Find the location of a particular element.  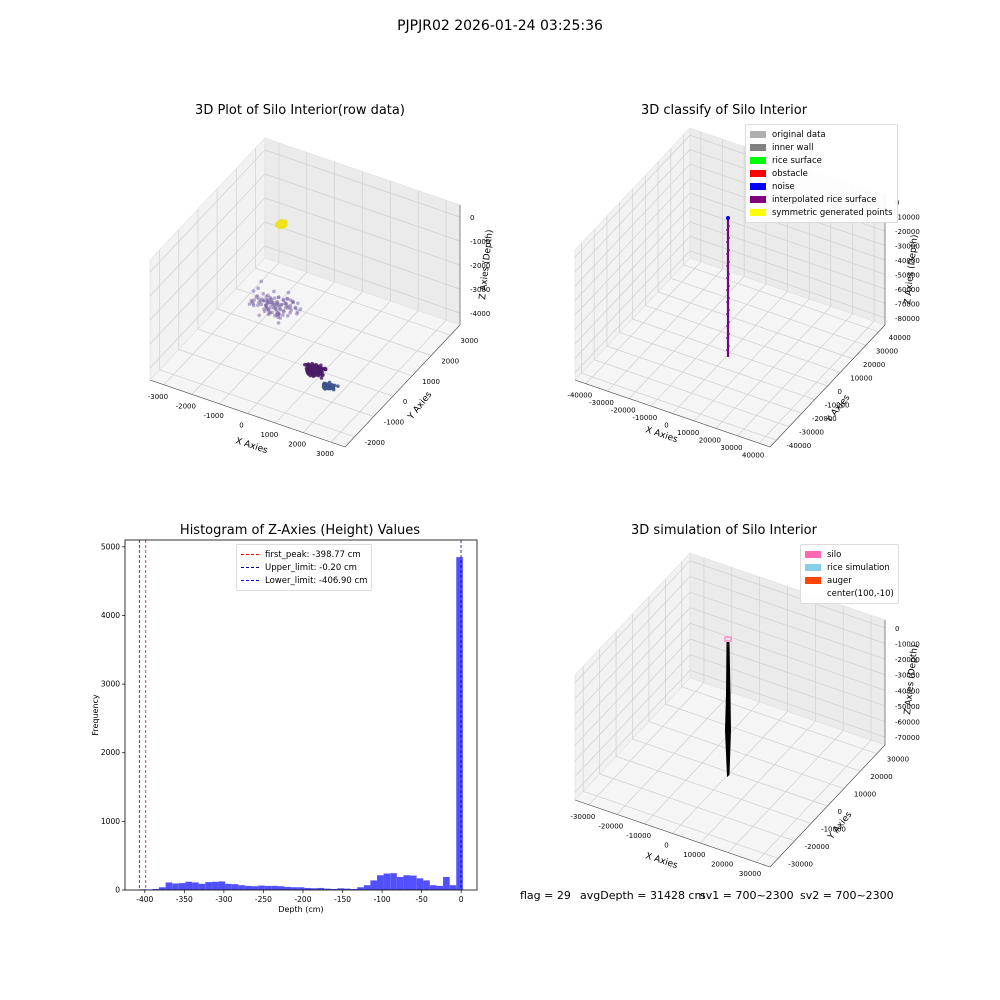

legend-label: obstacle is located at coordinates (790, 173).